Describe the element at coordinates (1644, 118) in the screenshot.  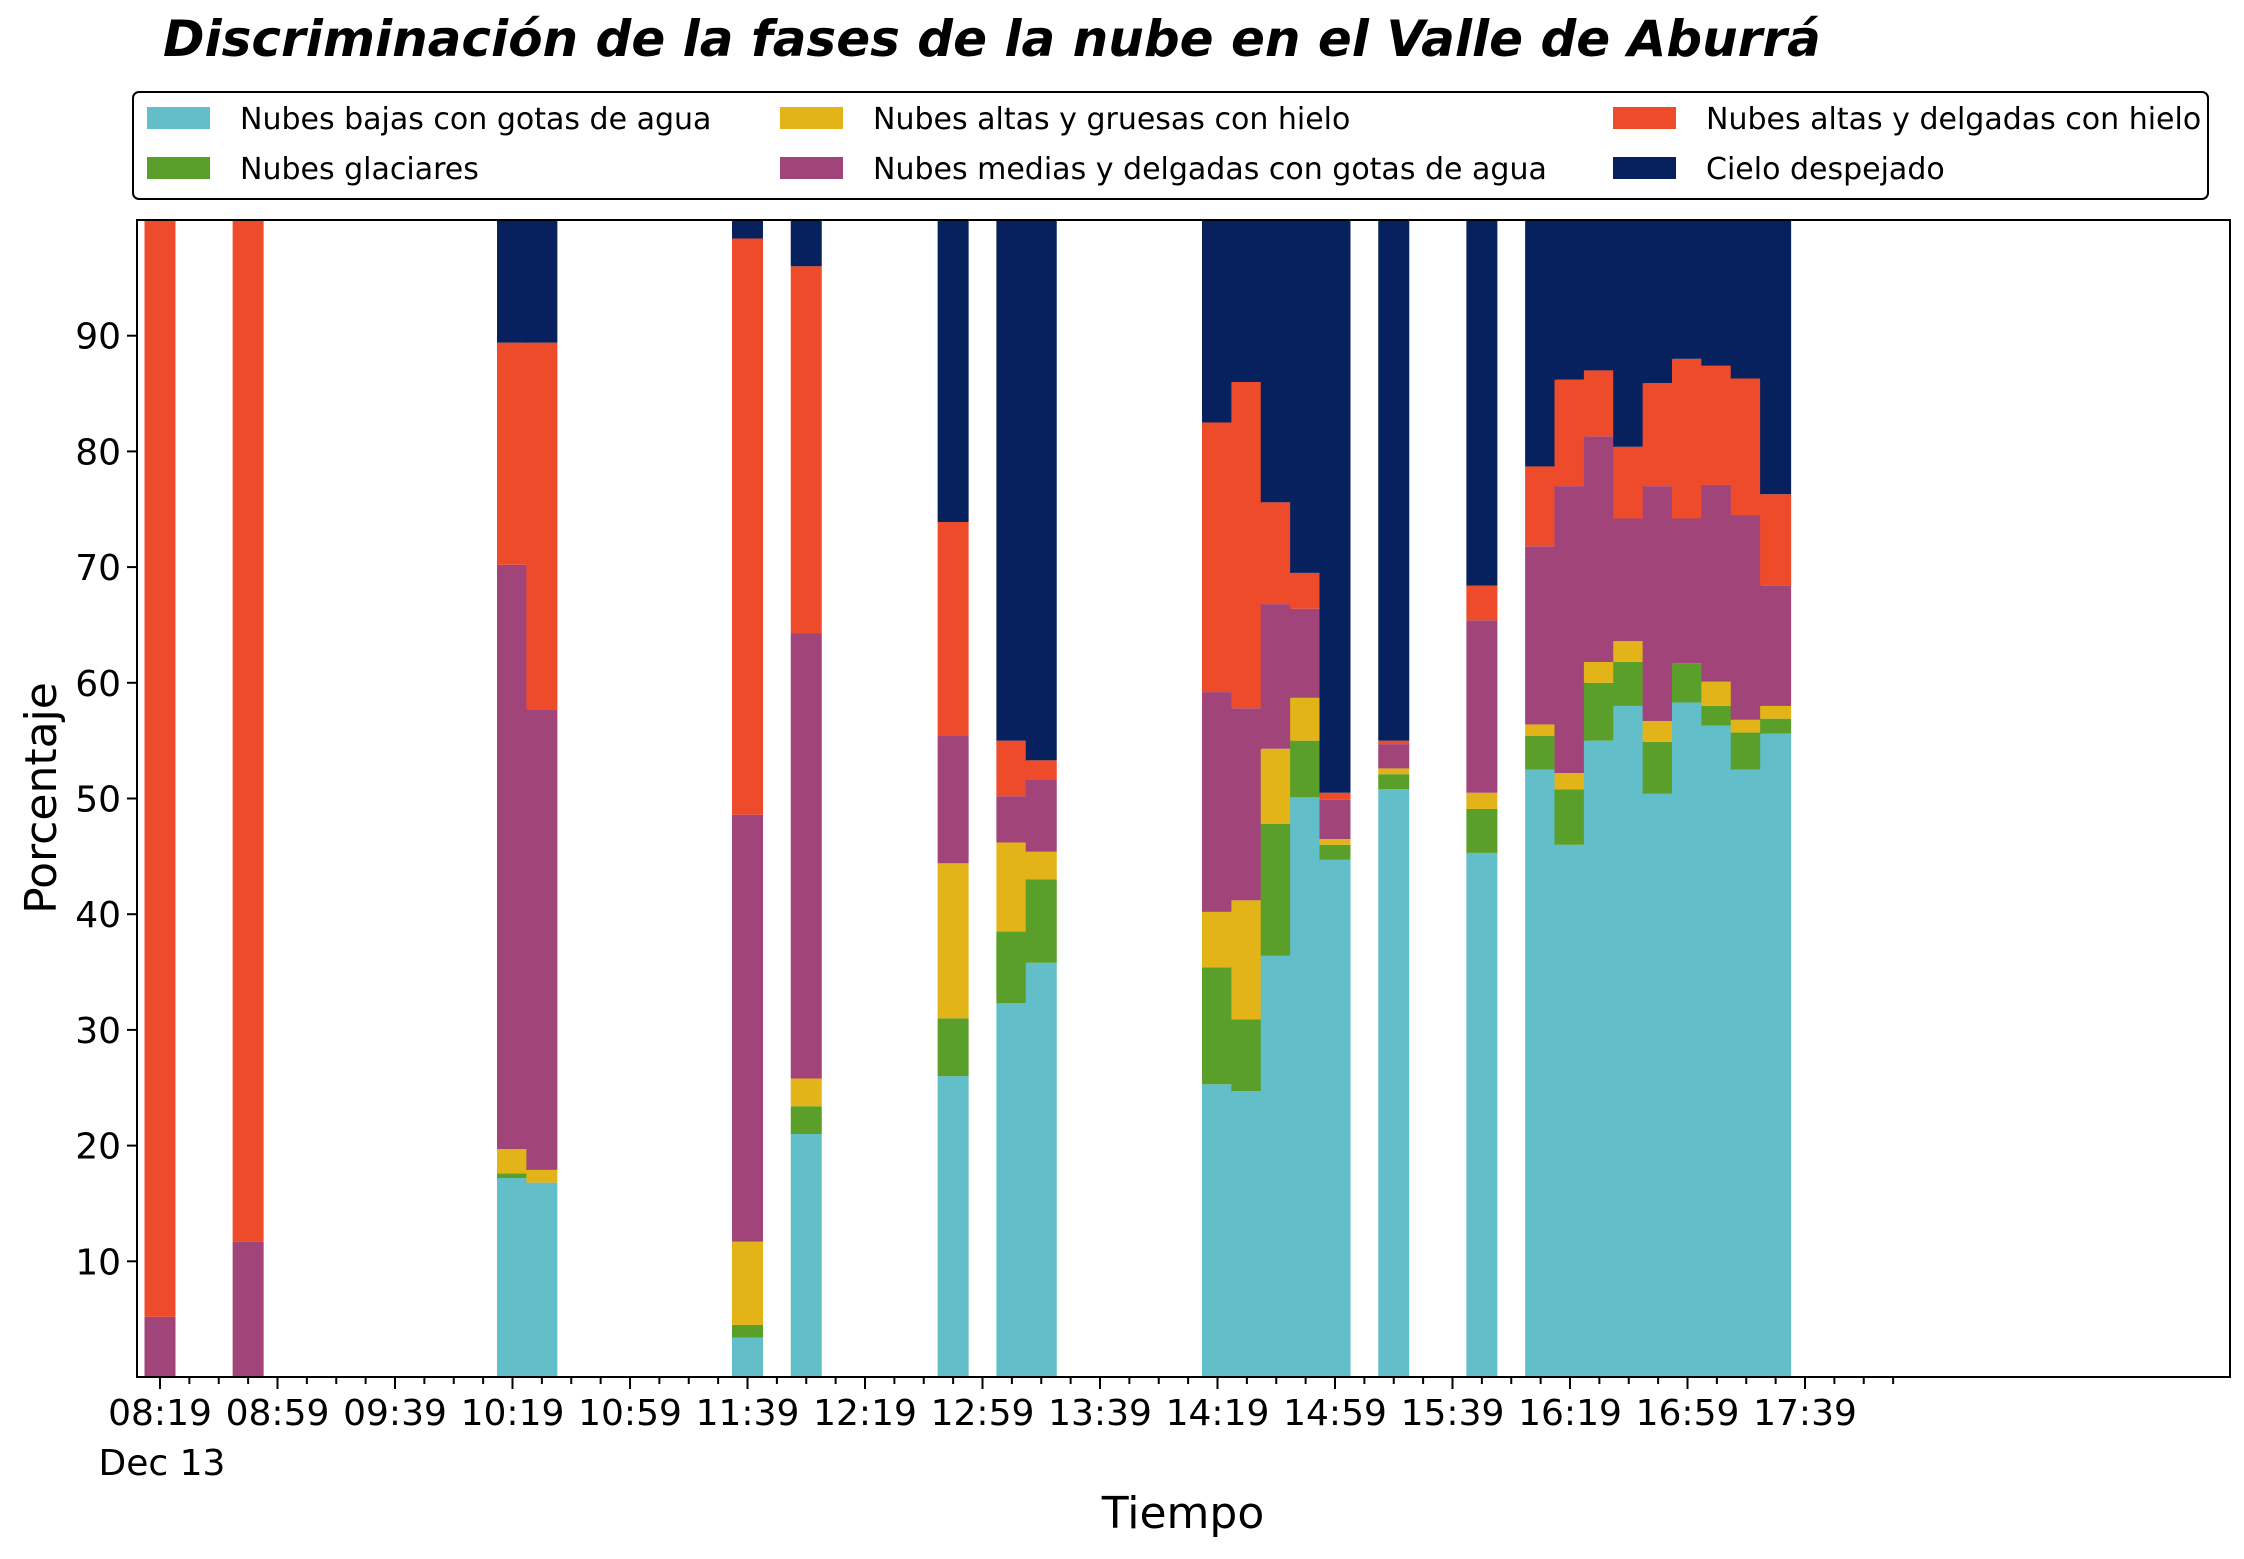
I see `legend-swatch-nubes-altas-y-delgadas-con-hielo` at that location.